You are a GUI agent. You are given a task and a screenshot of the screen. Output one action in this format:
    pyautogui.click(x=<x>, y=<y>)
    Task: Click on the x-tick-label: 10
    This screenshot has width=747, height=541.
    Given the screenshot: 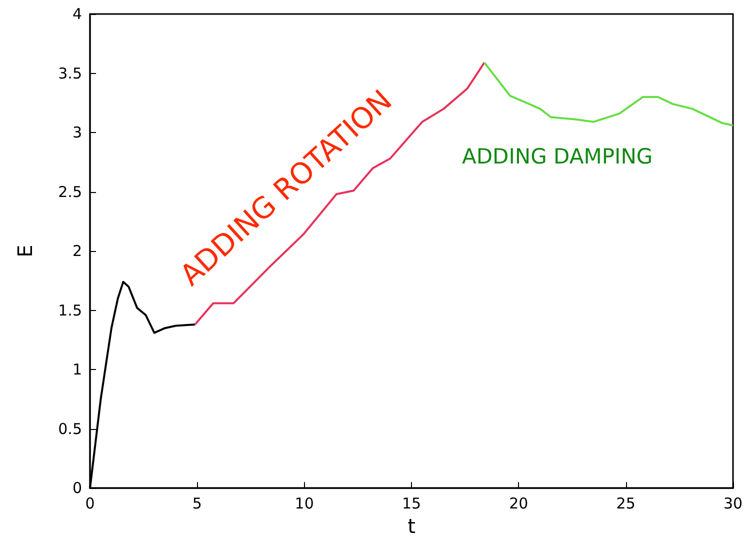 What is the action you would take?
    pyautogui.click(x=304, y=503)
    